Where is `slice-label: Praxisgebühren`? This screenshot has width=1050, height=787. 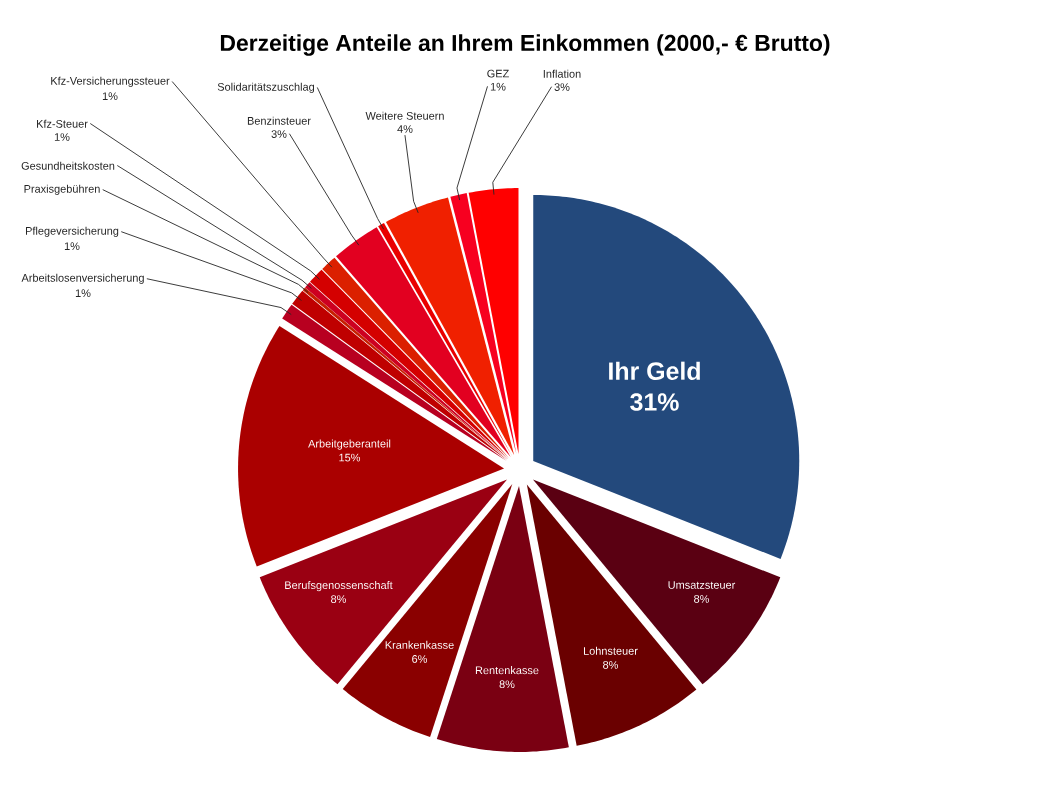
slice-label: Praxisgebühren is located at coordinates (62, 189).